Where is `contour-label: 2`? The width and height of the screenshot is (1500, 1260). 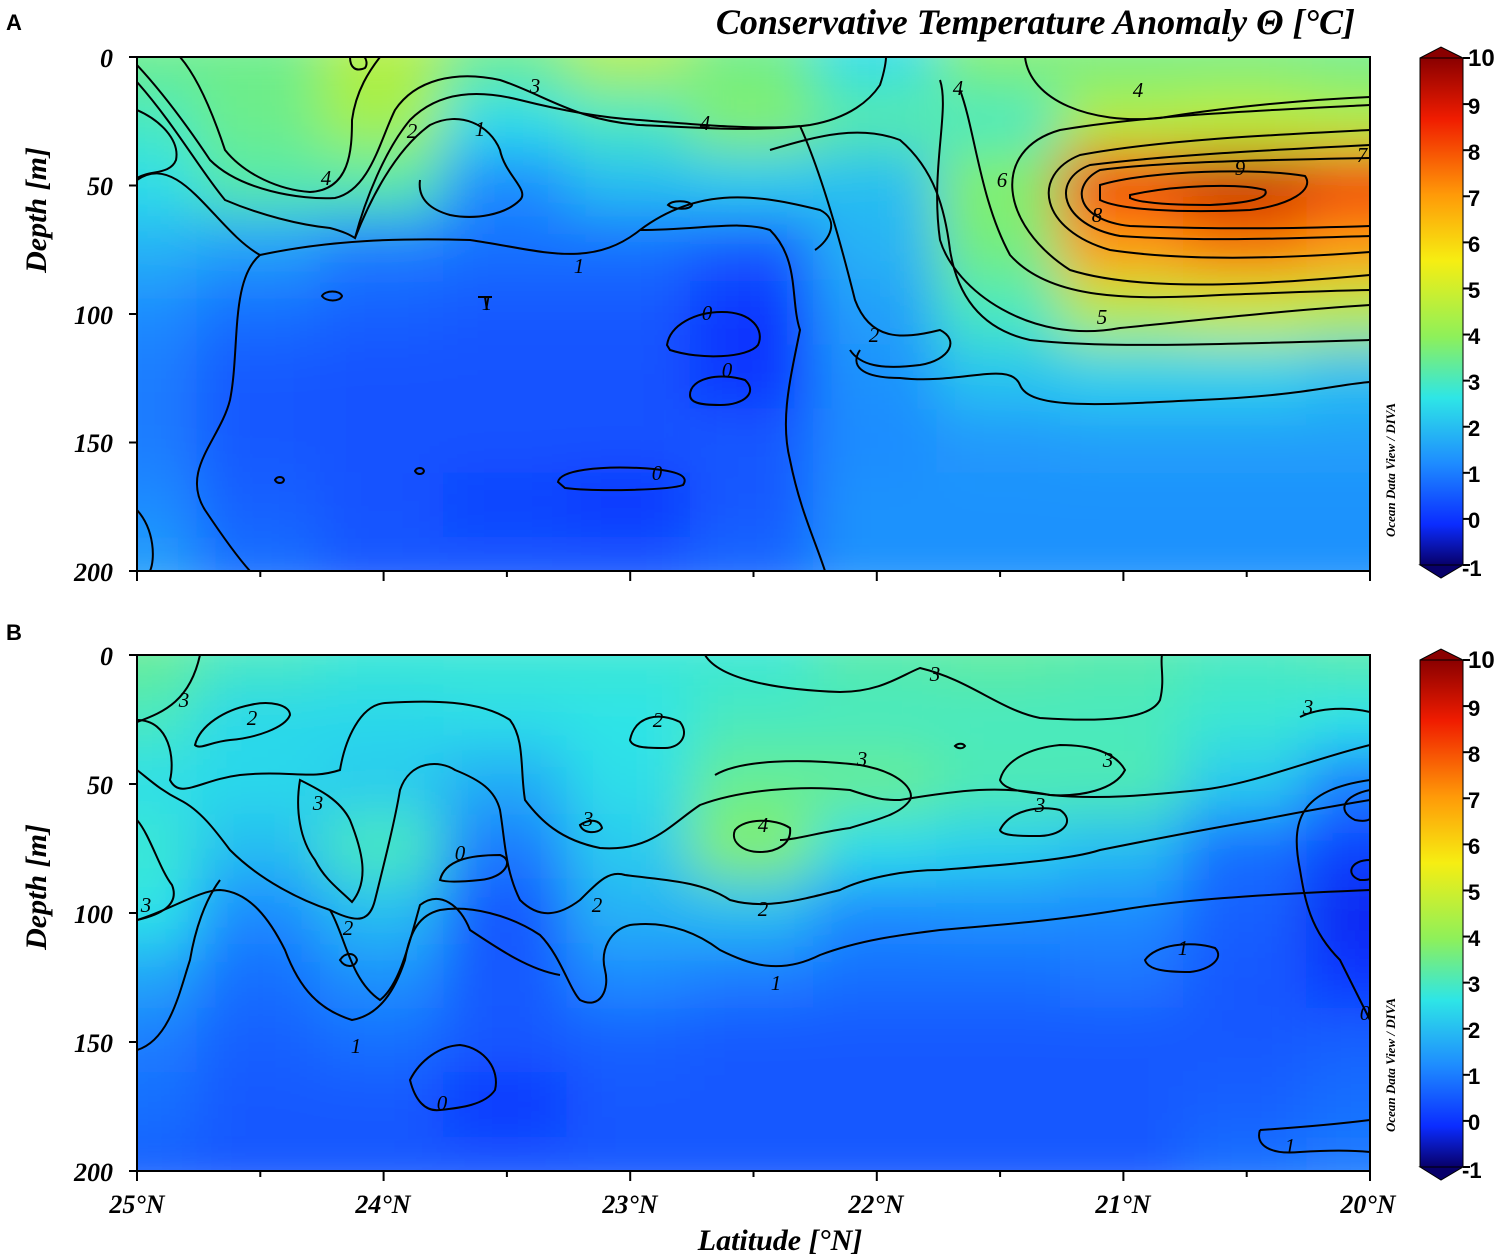
contour-label: 2 is located at coordinates (658, 720).